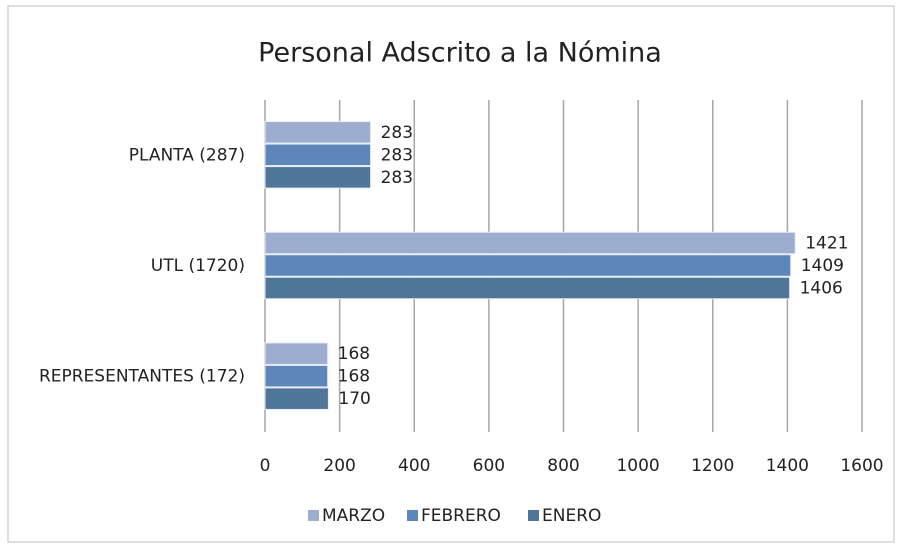 The height and width of the screenshot is (548, 902). Describe the element at coordinates (142, 377) in the screenshot. I see `y-tick-label: REPRESENTANTES (172)` at that location.